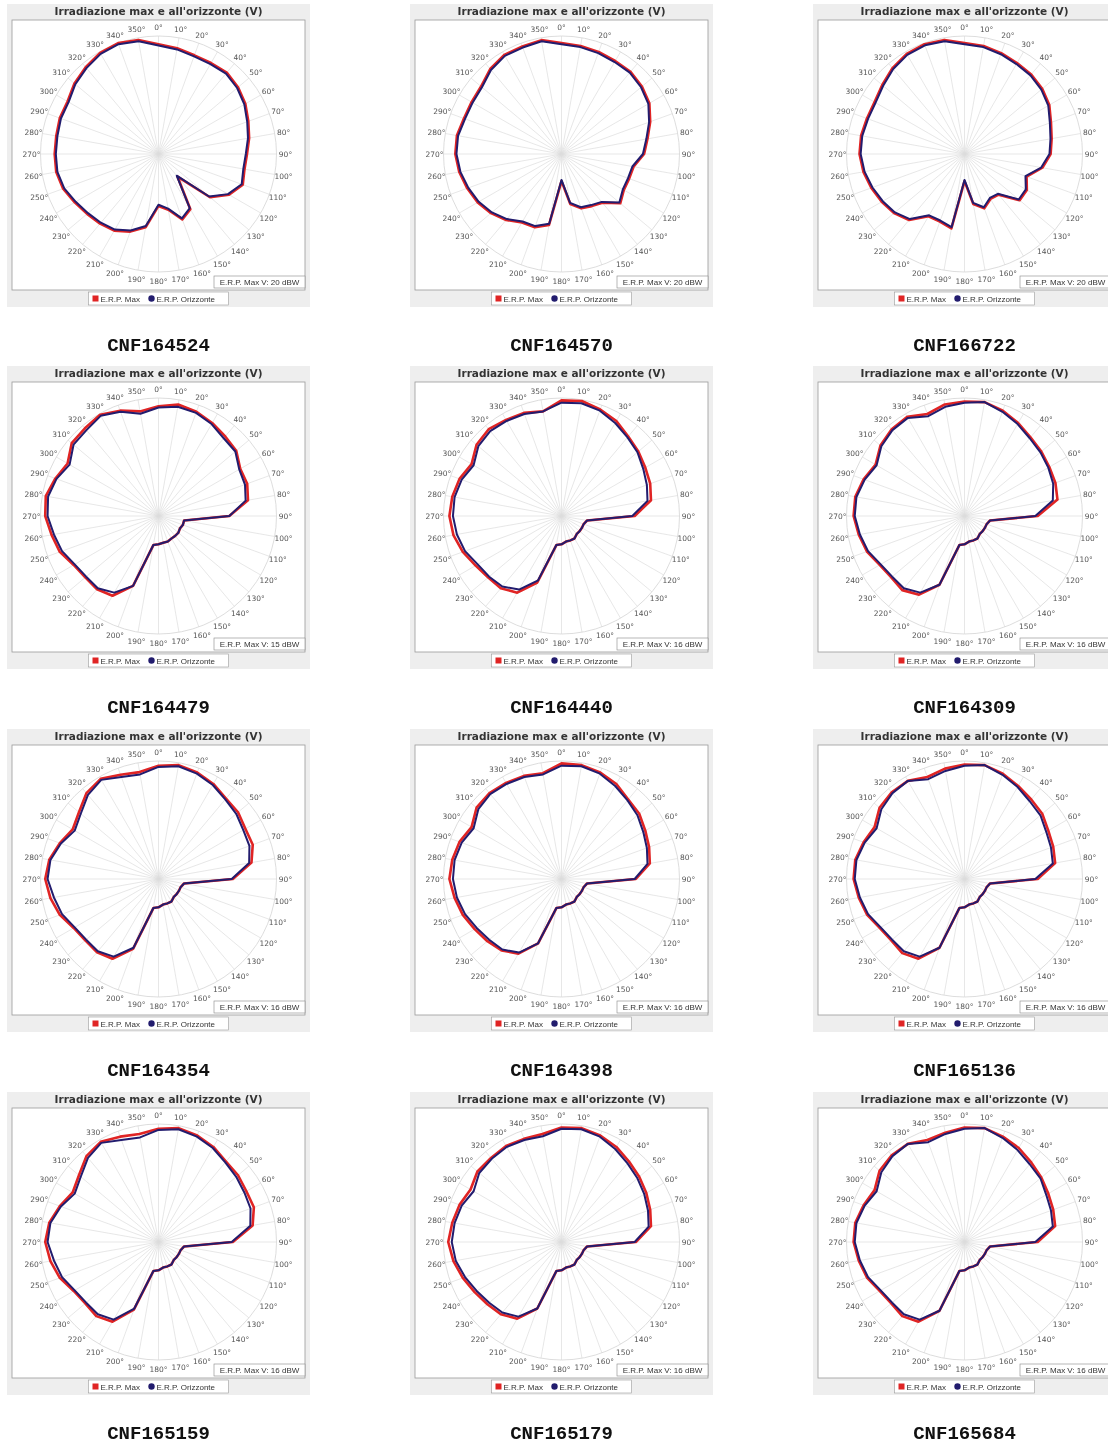 This screenshot has width=1108, height=1443. I want to click on text: CNF164524, so click(158, 346).